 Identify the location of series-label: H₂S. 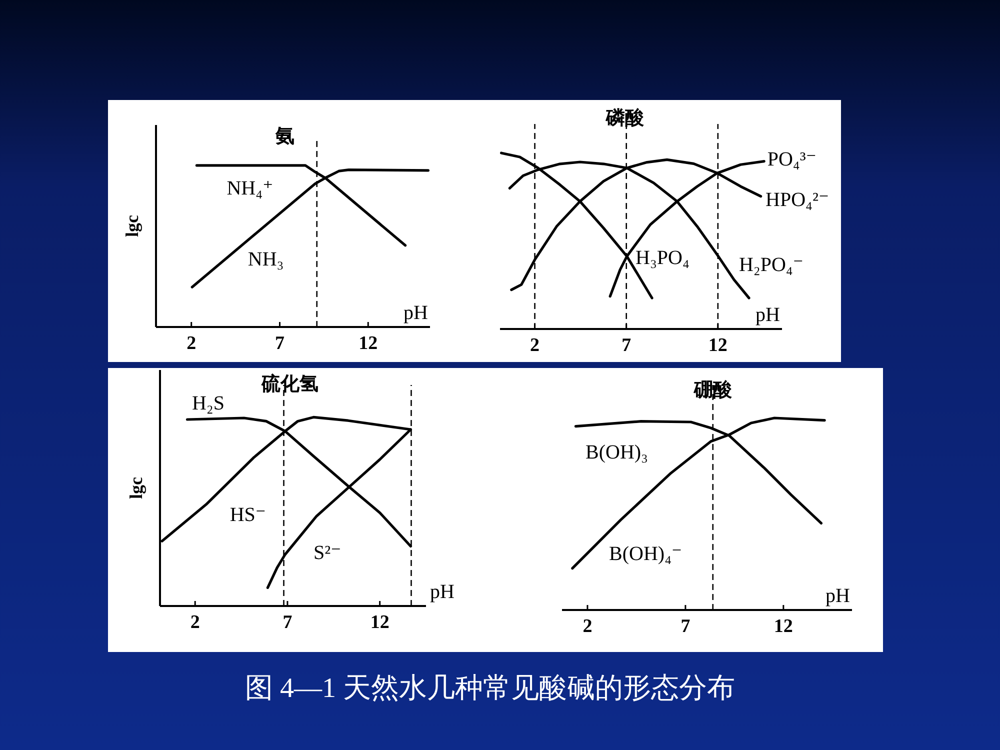
(208, 403).